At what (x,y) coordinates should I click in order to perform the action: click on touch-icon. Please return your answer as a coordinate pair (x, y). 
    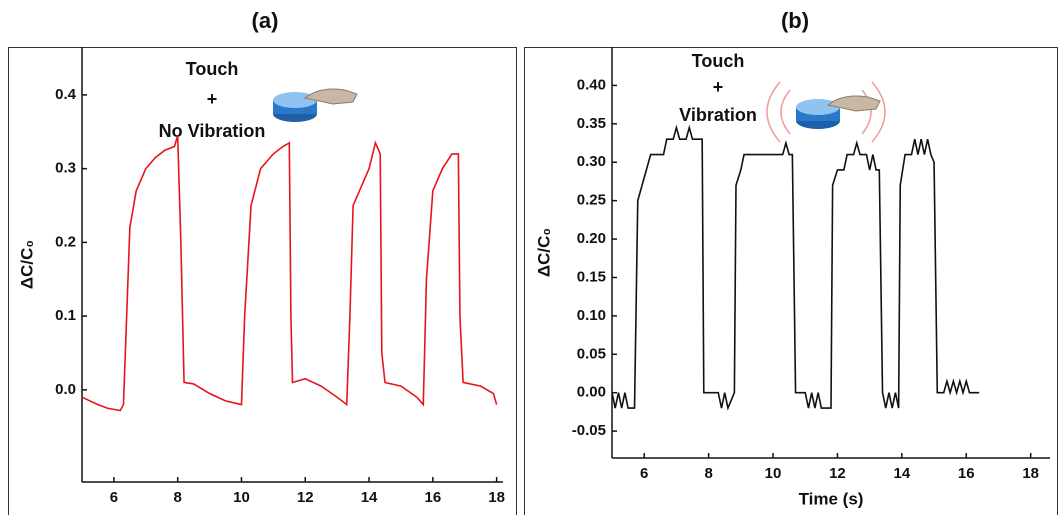
    Looking at the image, I should click on (315, 105).